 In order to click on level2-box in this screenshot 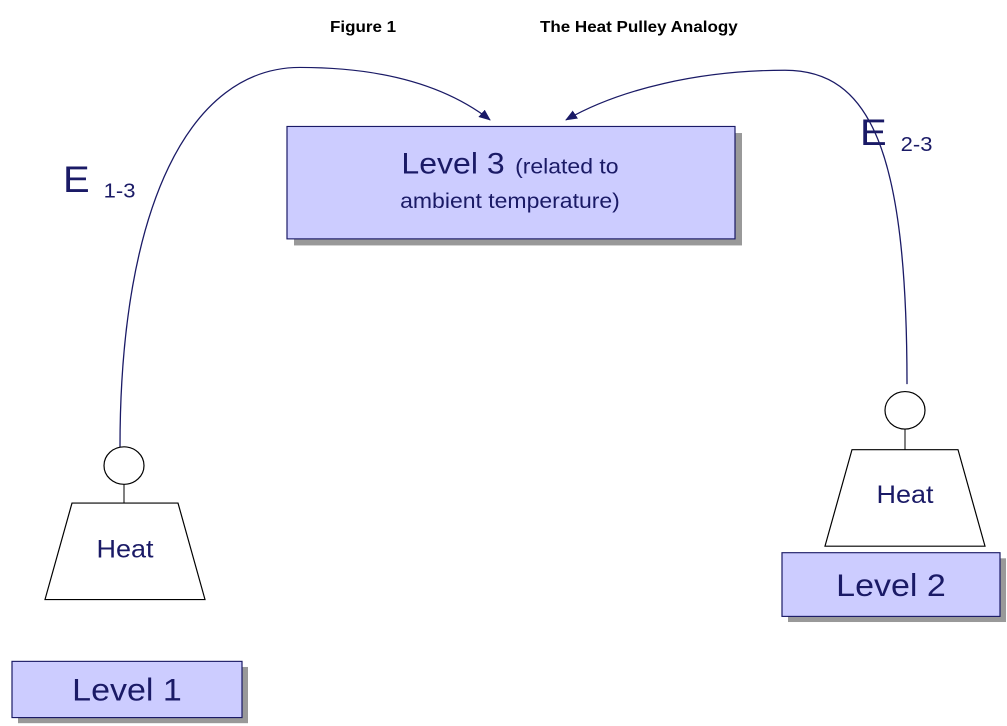, I will do `click(891, 584)`.